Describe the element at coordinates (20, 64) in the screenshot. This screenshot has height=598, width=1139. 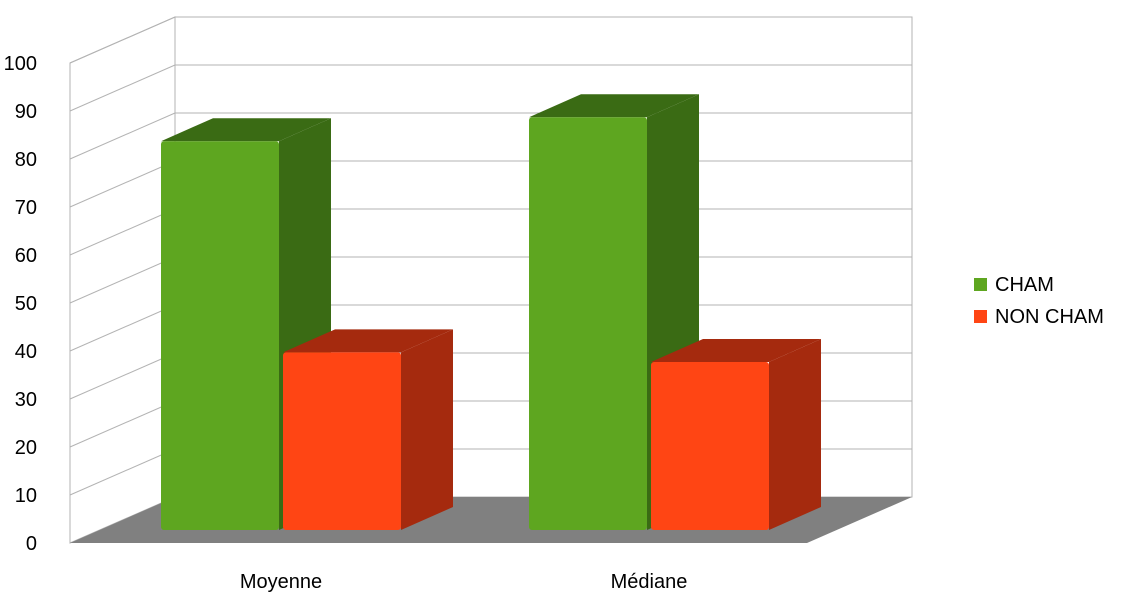
I see `y-tick-label: 100` at that location.